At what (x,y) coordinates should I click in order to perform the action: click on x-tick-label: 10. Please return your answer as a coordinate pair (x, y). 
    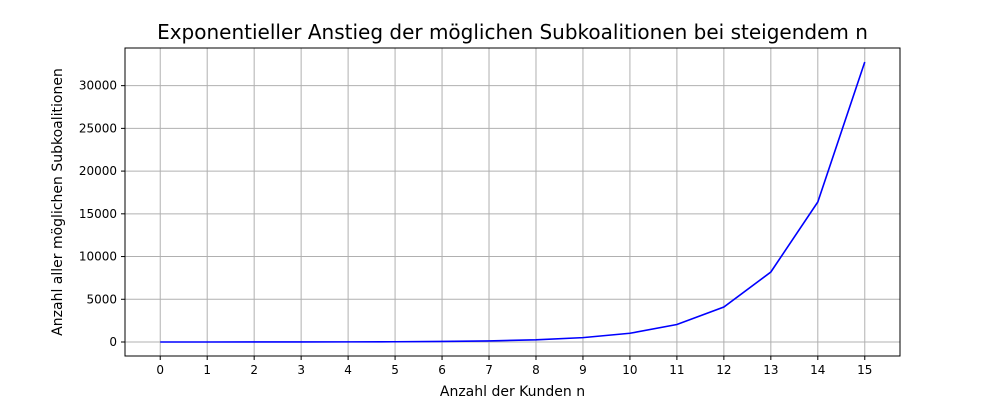
    Looking at the image, I should click on (629, 370).